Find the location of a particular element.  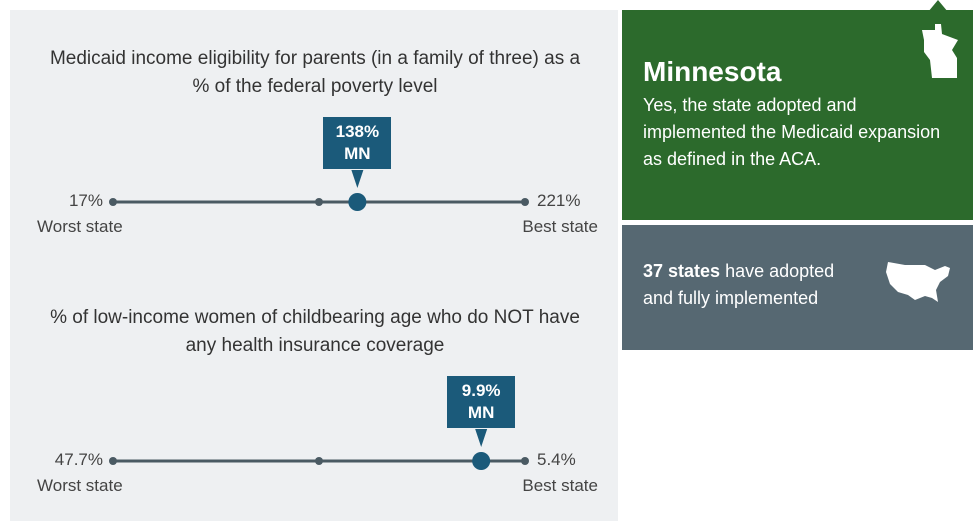

us-map-icon is located at coordinates (918, 282).